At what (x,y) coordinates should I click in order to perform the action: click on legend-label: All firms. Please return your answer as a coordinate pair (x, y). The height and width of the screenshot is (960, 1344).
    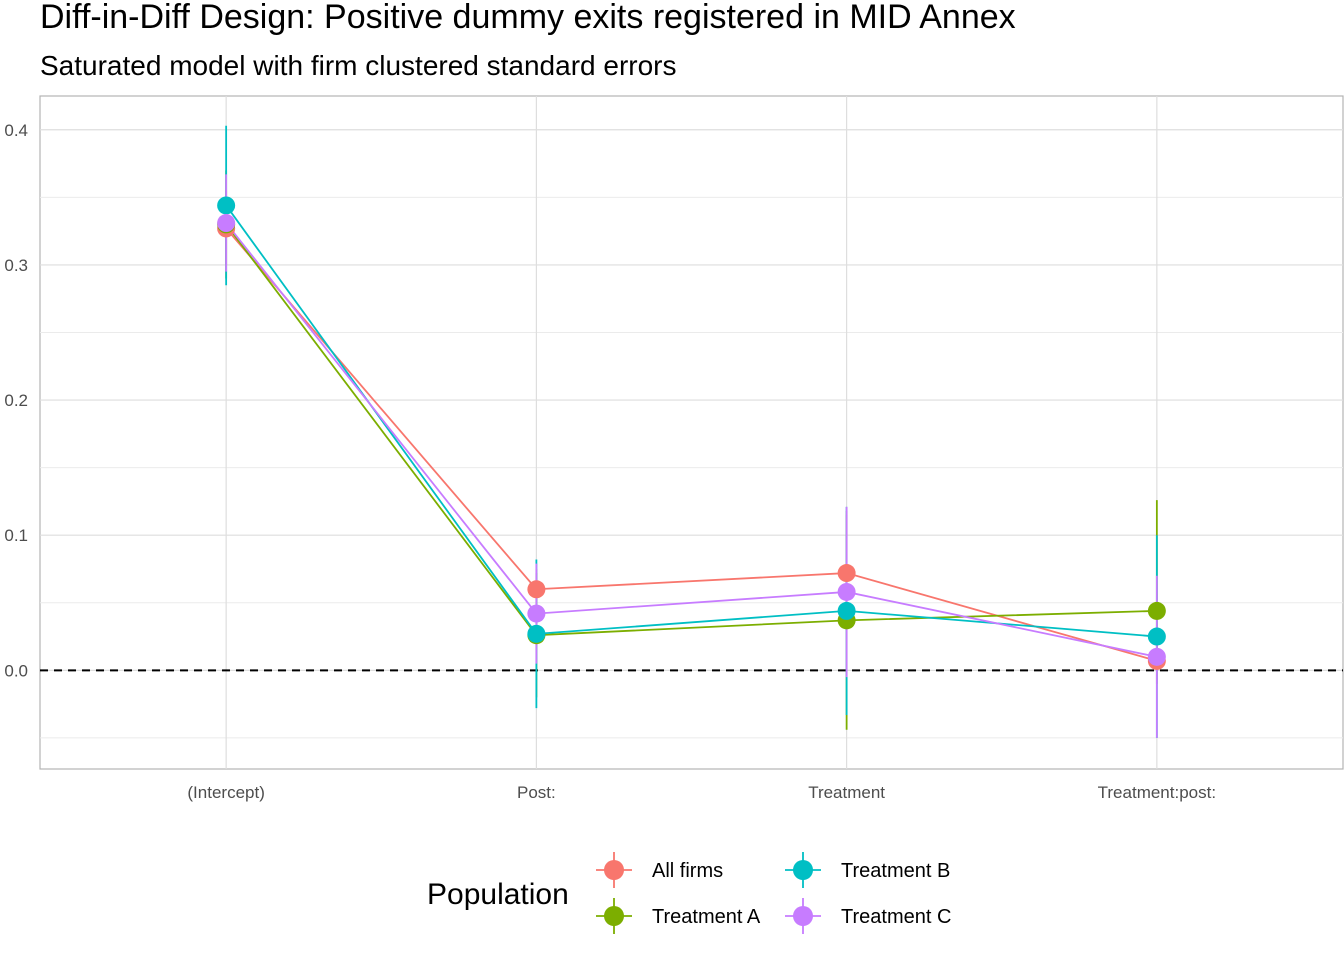
    Looking at the image, I should click on (687, 871).